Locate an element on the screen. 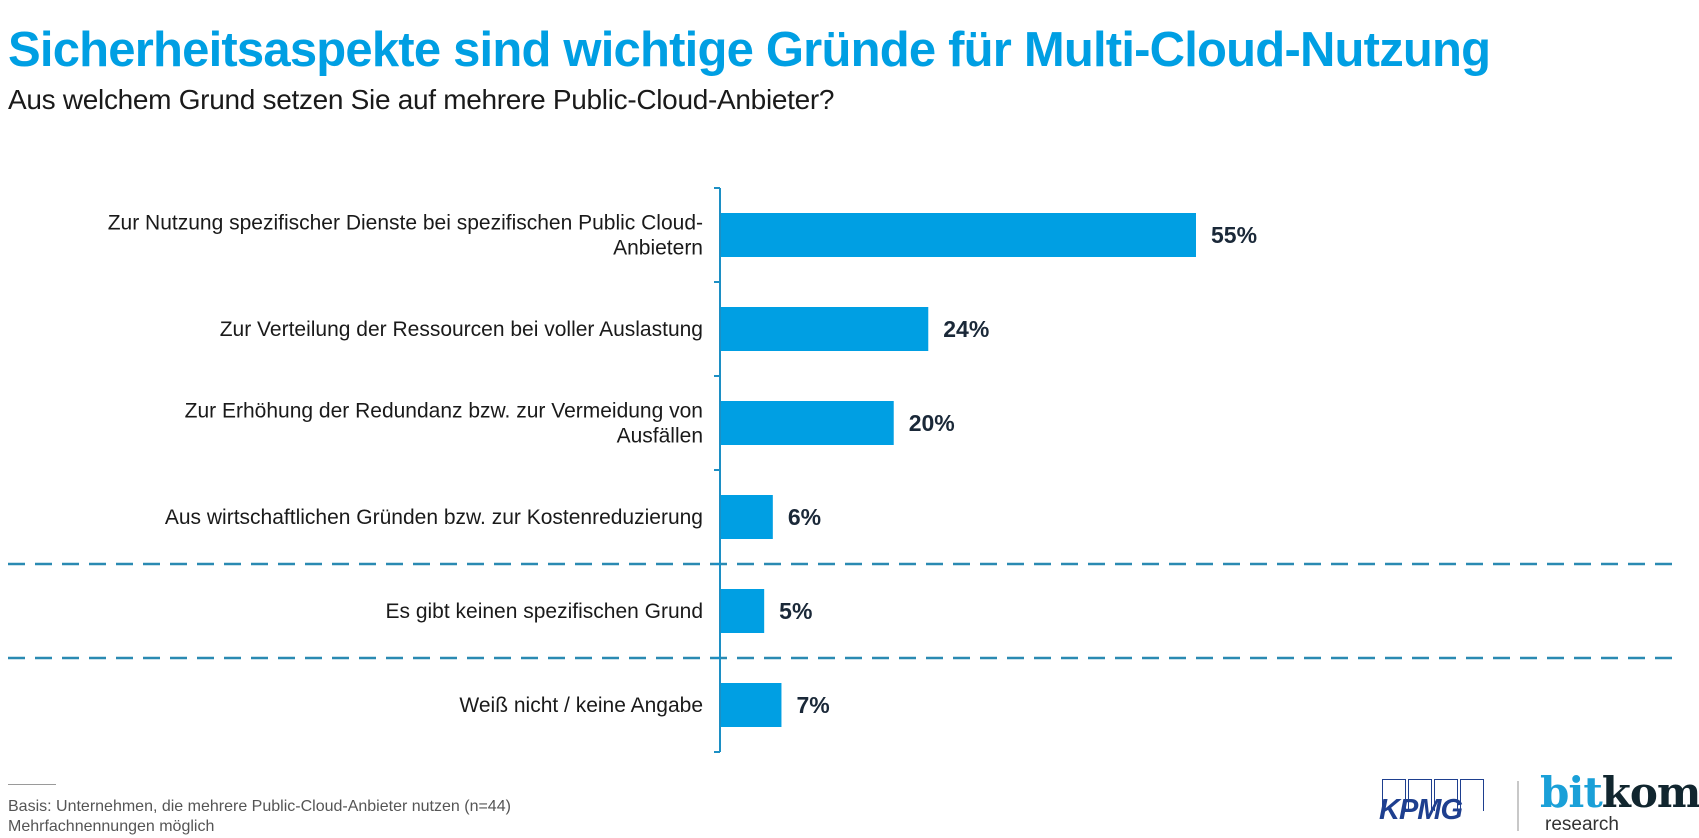 This screenshot has width=1699, height=838. footnote-divider is located at coordinates (32, 784).